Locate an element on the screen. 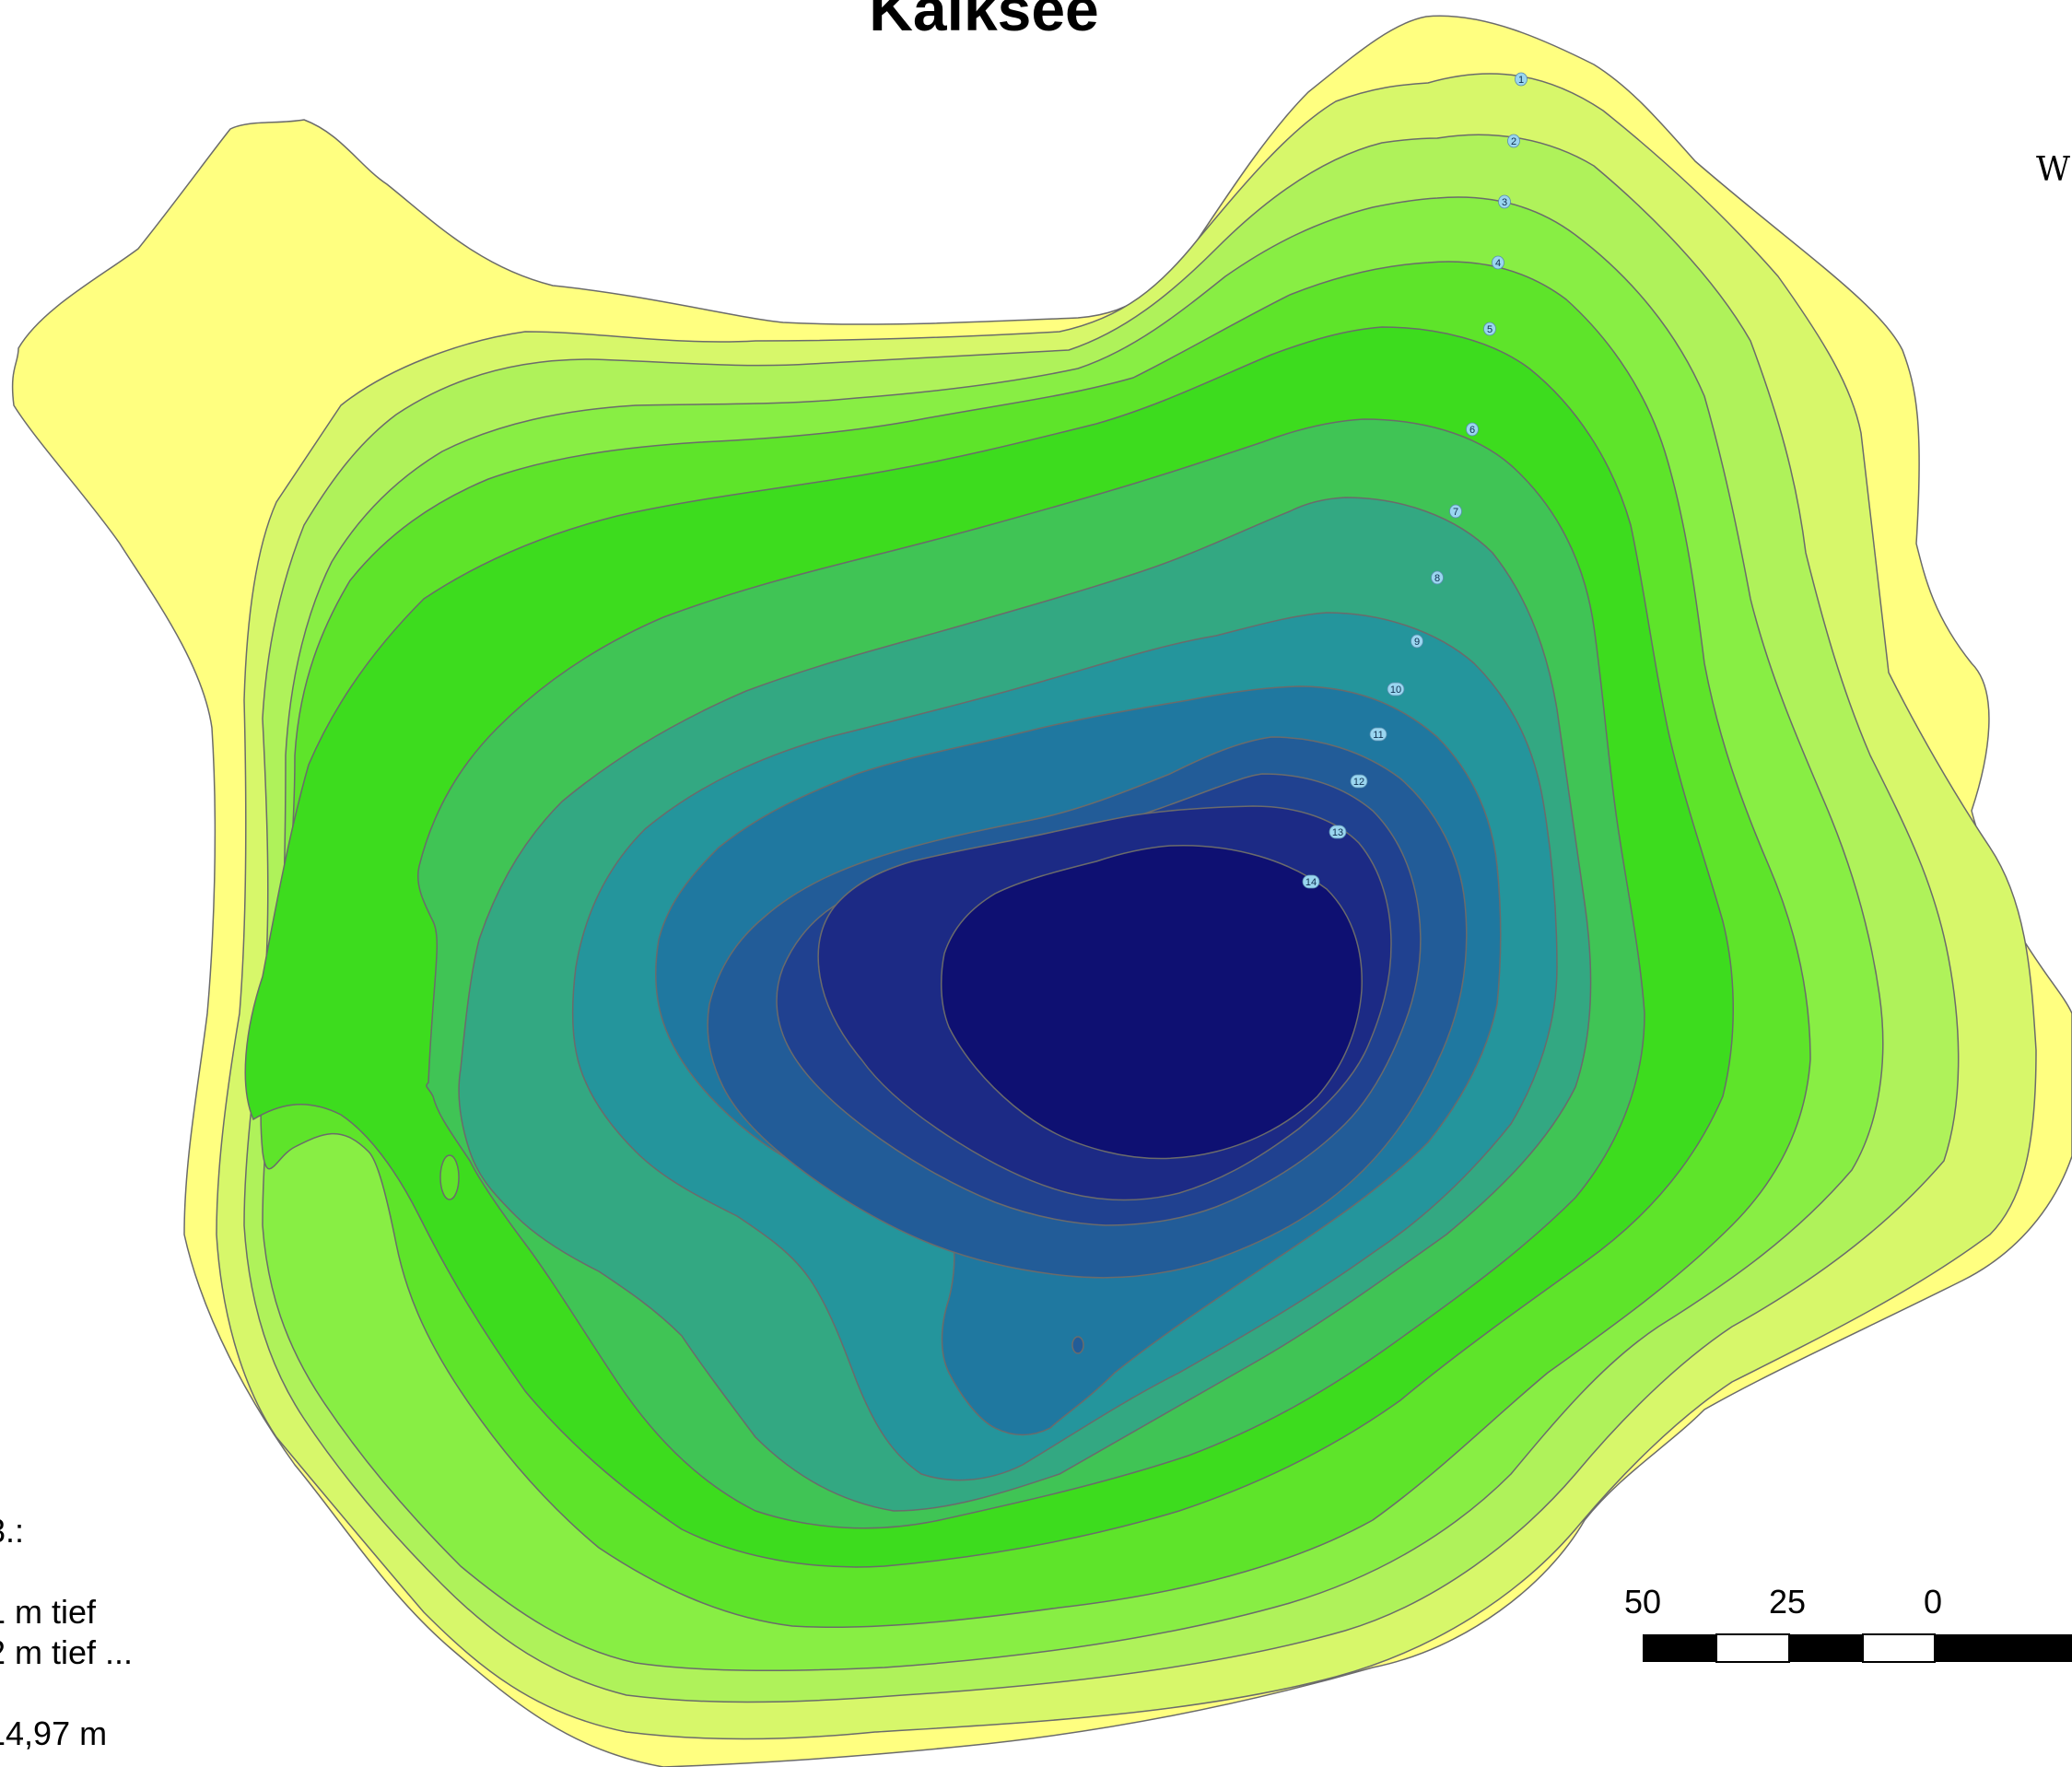 This screenshot has width=2072, height=1767. scale-label-0: 0 is located at coordinates (1933, 1602).